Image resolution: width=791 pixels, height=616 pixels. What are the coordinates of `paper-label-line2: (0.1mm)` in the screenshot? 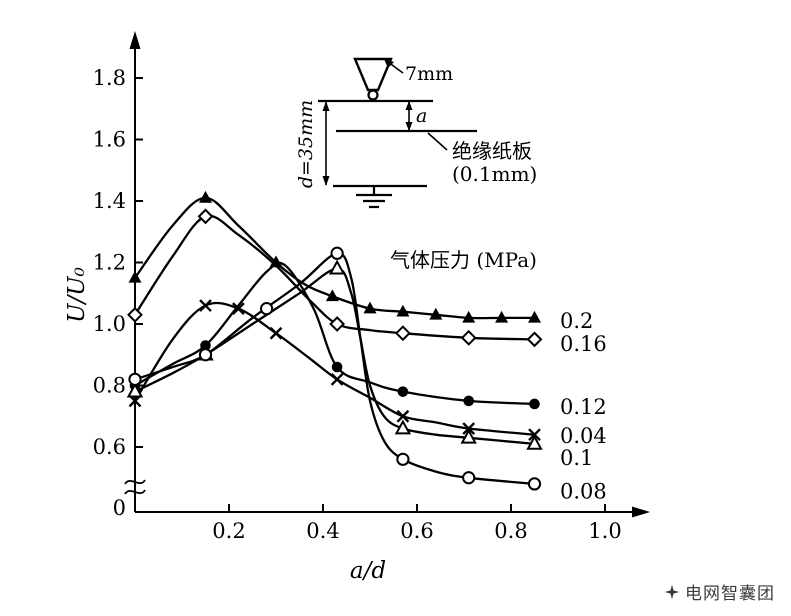 It's located at (494, 174).